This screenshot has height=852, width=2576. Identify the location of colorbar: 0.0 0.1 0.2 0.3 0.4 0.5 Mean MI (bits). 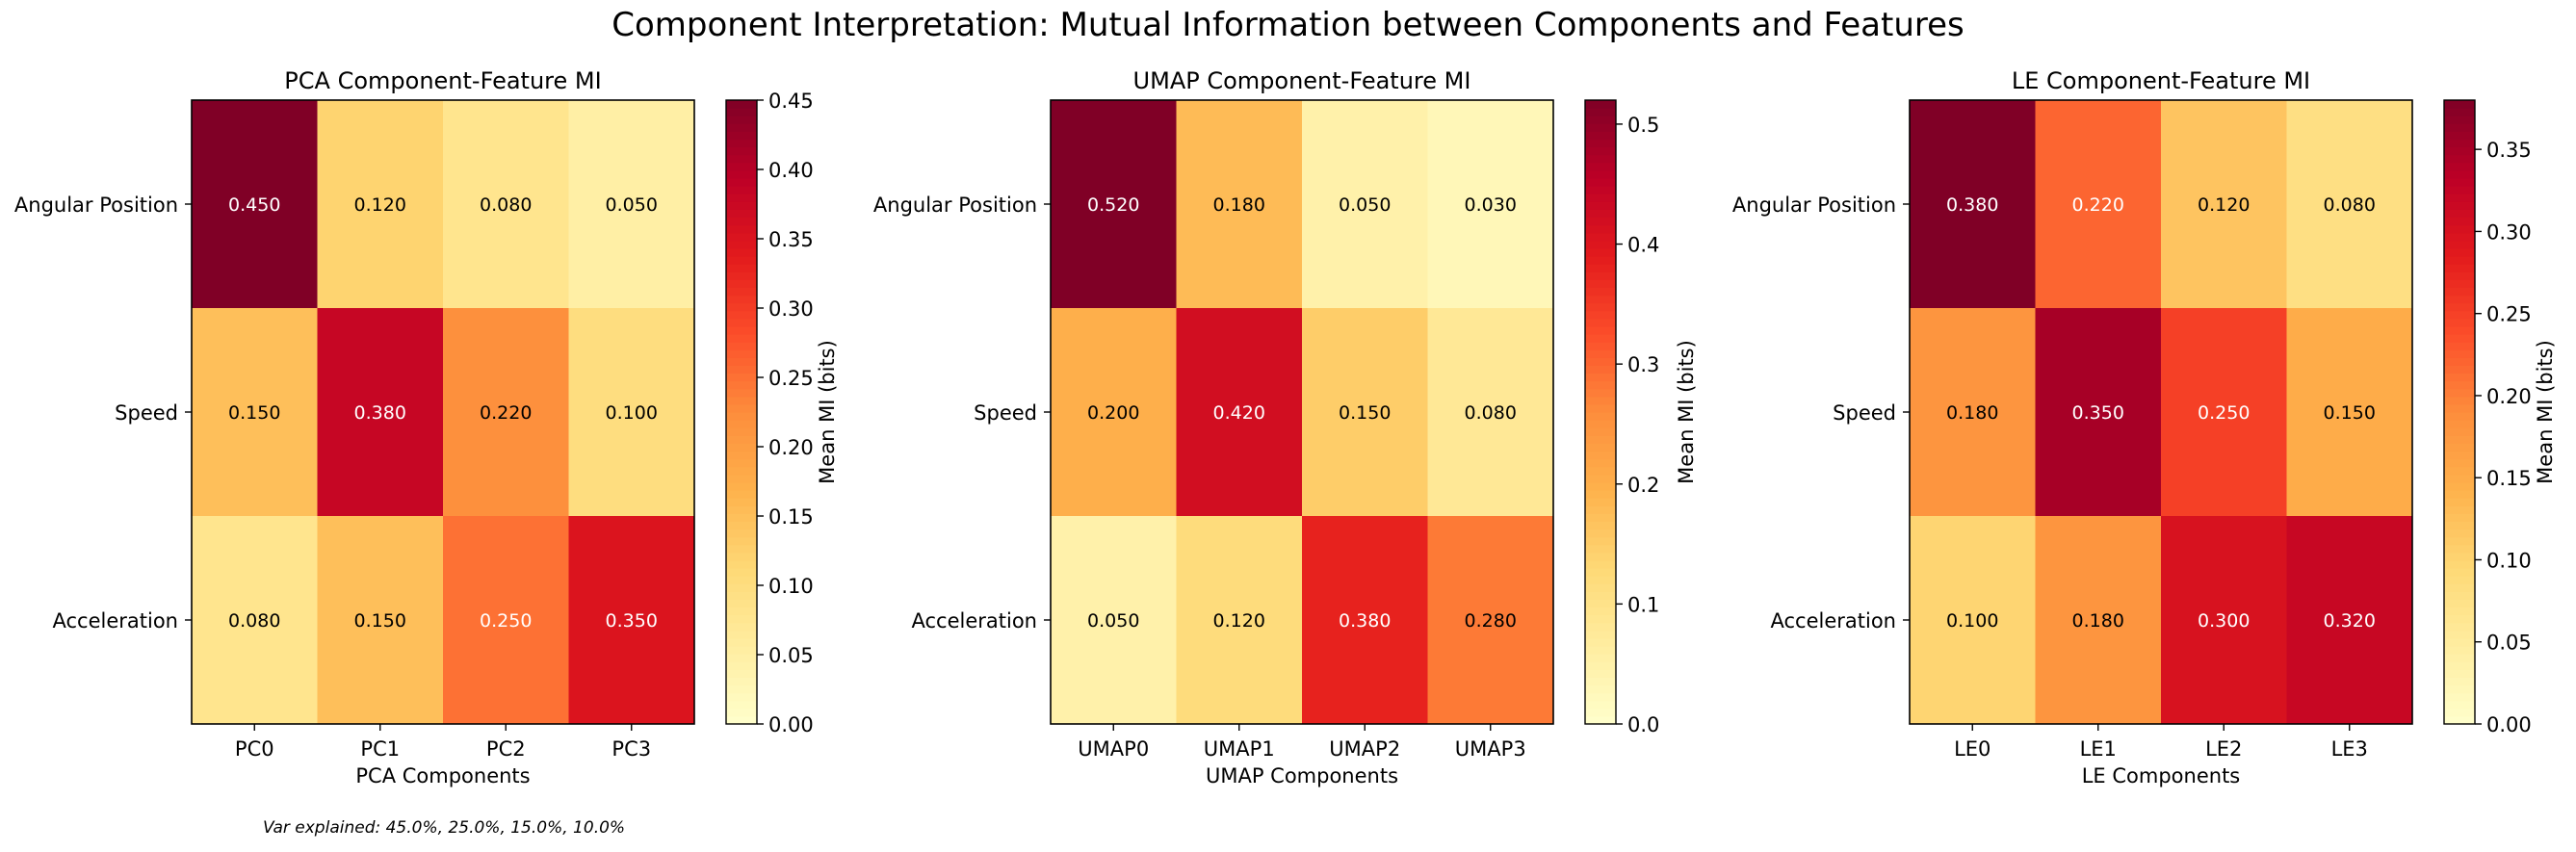
(1641, 418).